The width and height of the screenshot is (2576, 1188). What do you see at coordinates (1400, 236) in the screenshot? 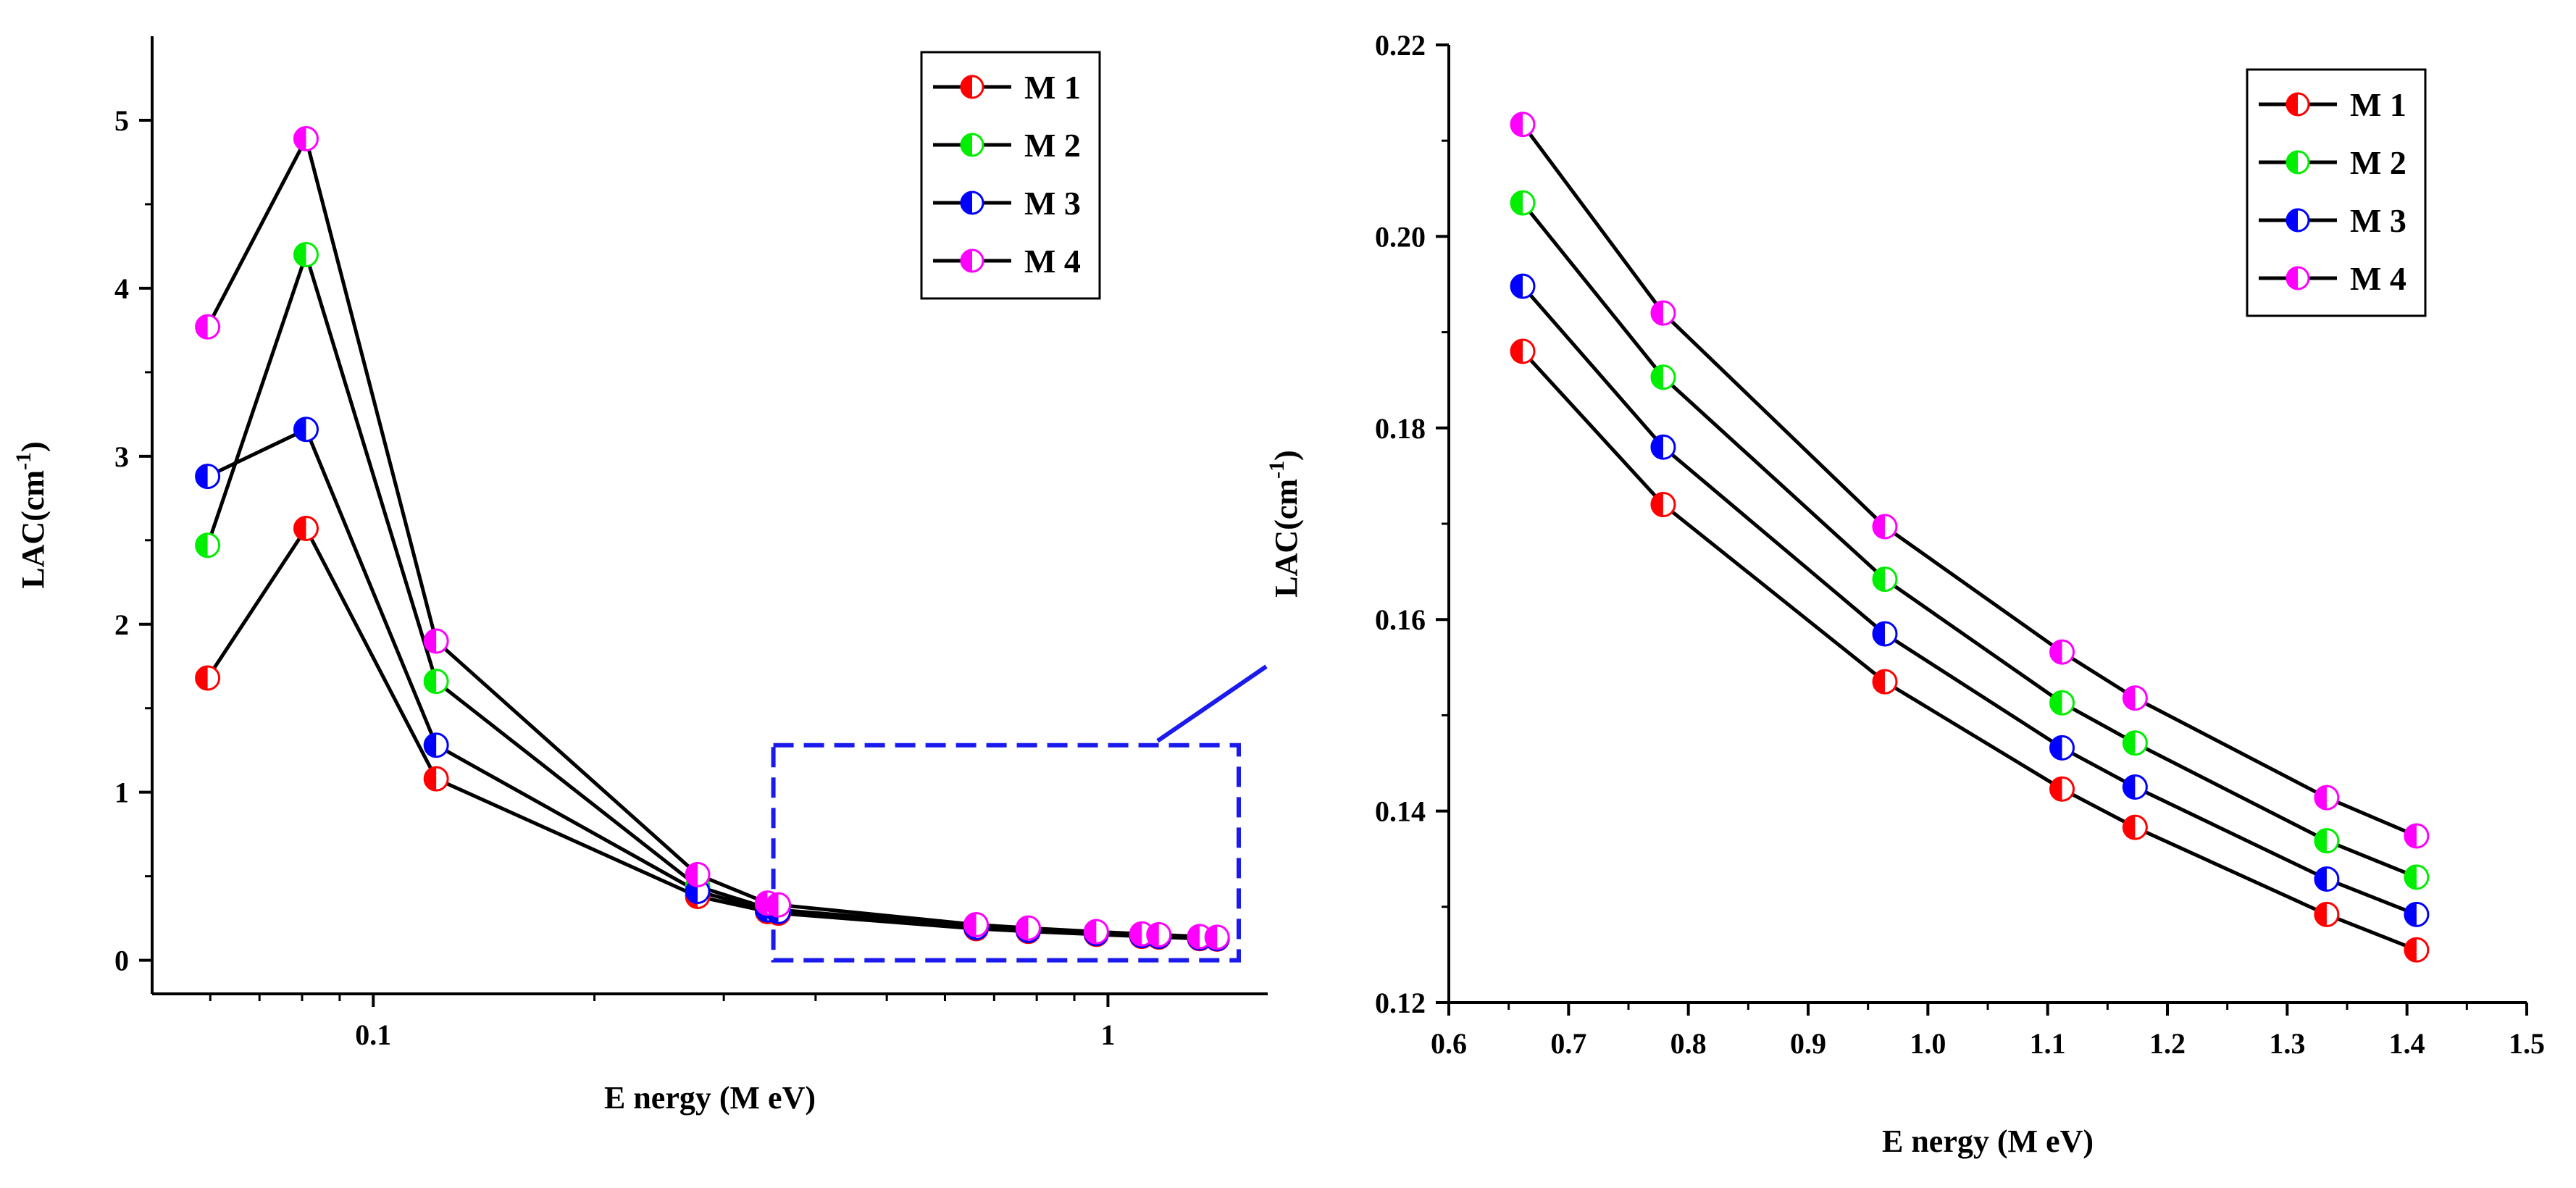
I see `y-tick-label: 0.20` at bounding box center [1400, 236].